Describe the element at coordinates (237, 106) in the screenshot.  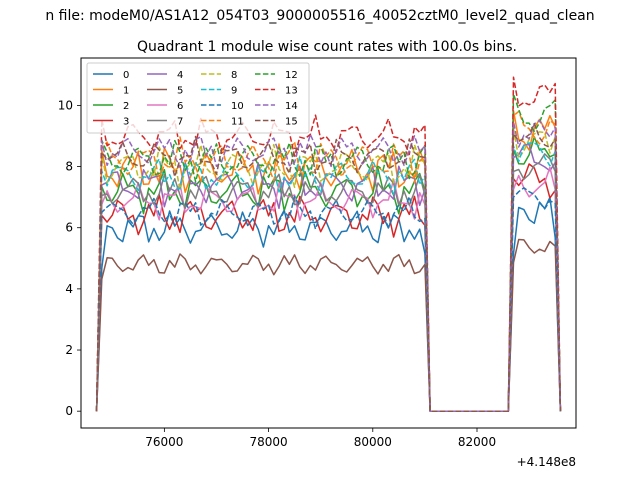
I see `legend-label-10: 10` at that location.